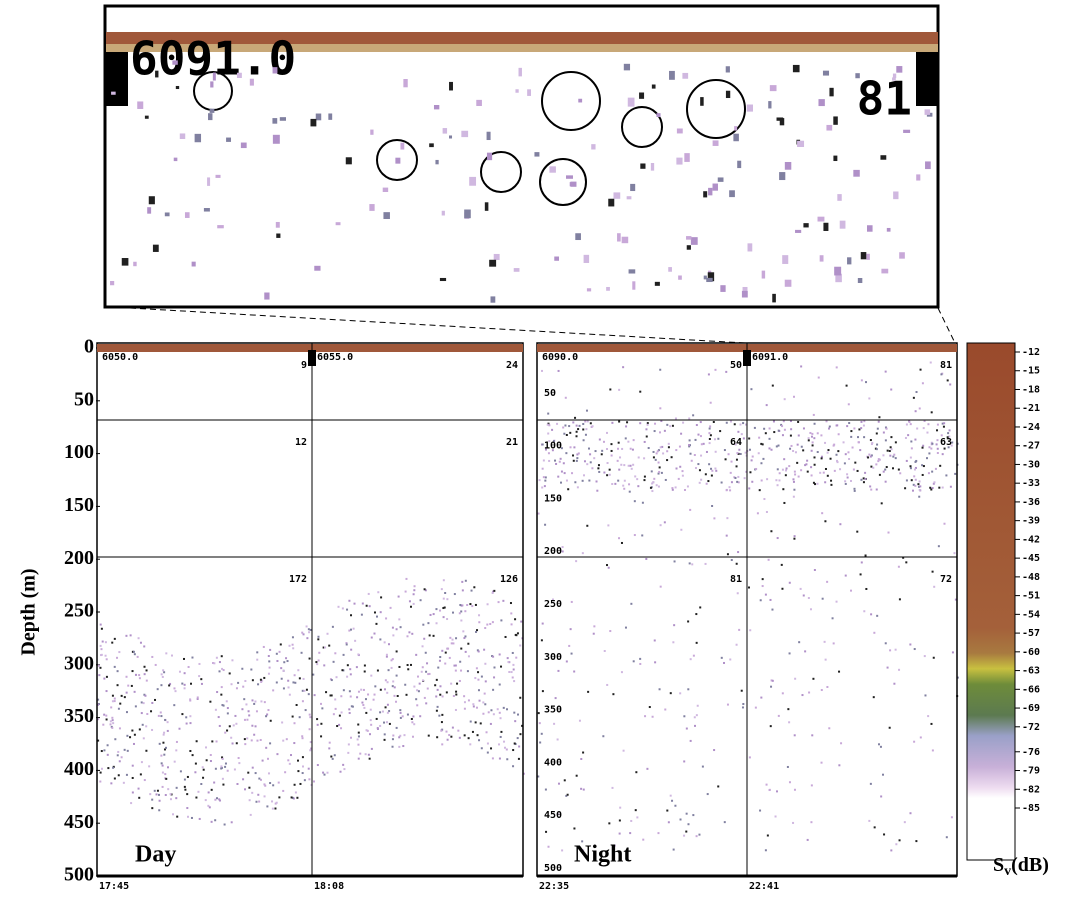 The image size is (1066, 902). Describe the element at coordinates (736, 365) in the screenshot. I see `layer-count: 50` at that location.